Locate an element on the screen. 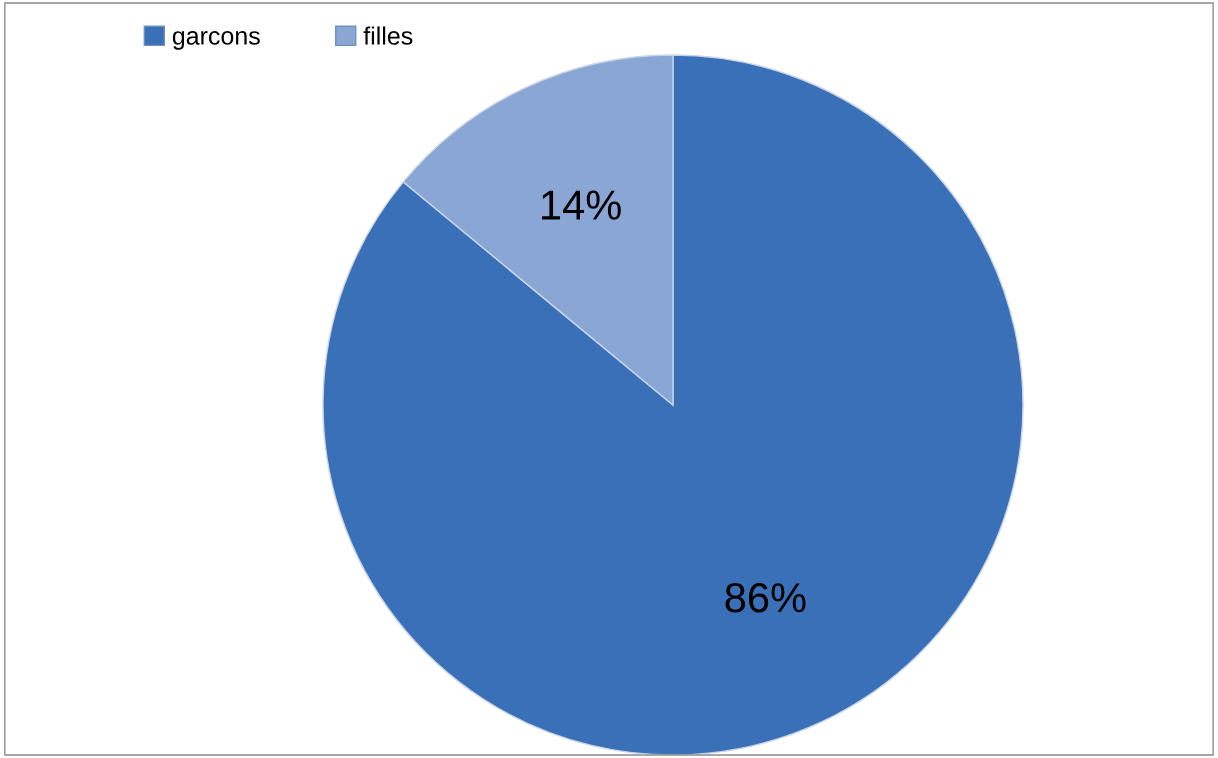  data-label: 14% is located at coordinates (581, 205).